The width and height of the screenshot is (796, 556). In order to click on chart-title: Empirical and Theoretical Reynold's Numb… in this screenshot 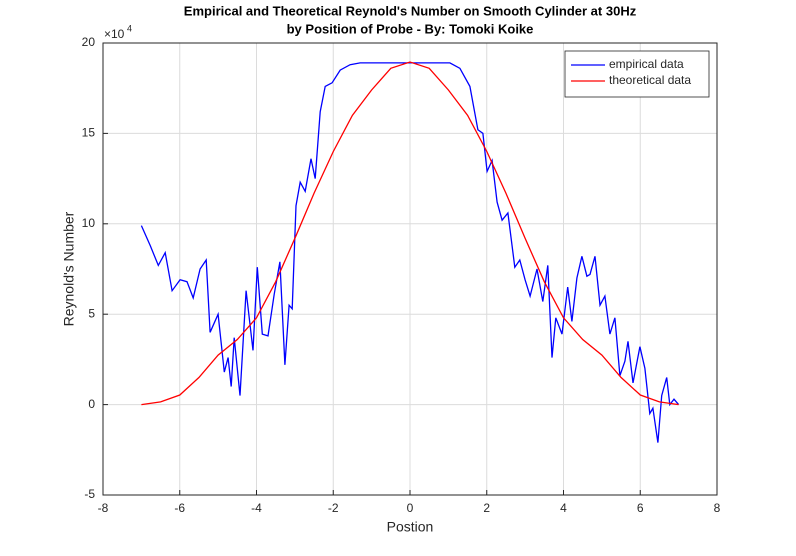, I will do `click(410, 10)`.